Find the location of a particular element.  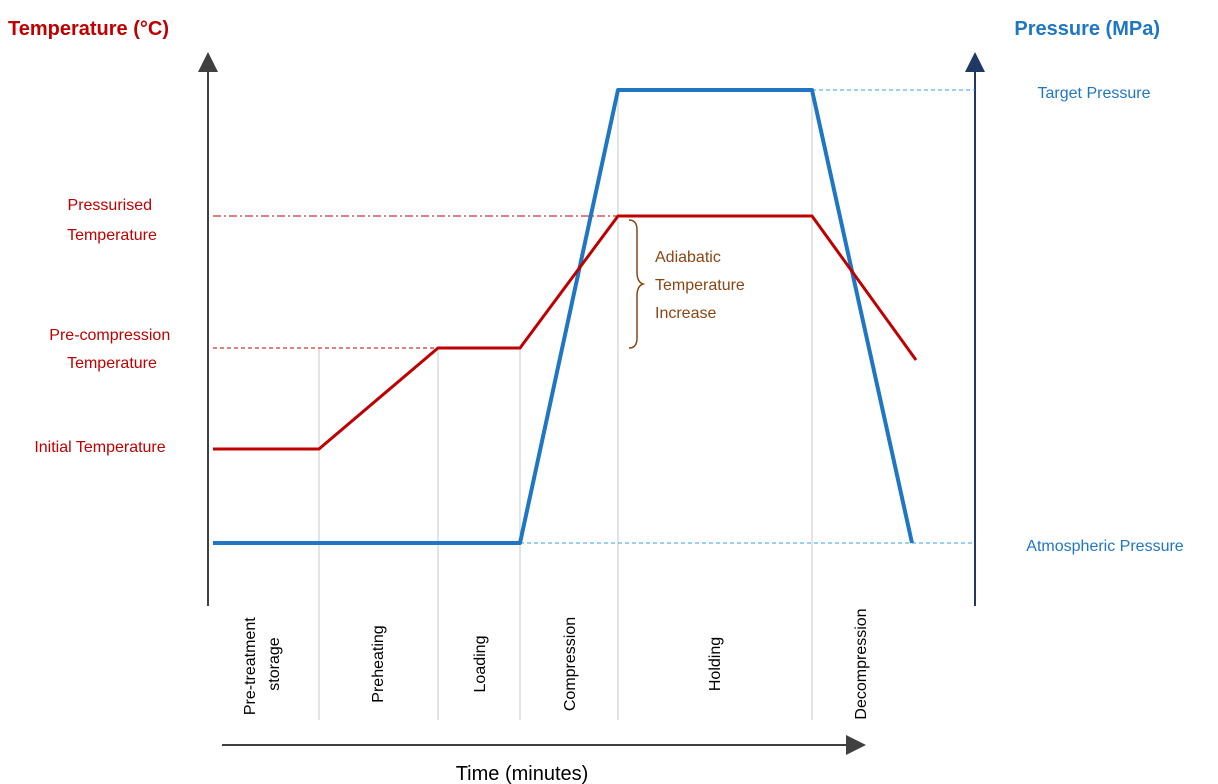

pressurised-temperature-line1: Pressurised is located at coordinates (110, 205).